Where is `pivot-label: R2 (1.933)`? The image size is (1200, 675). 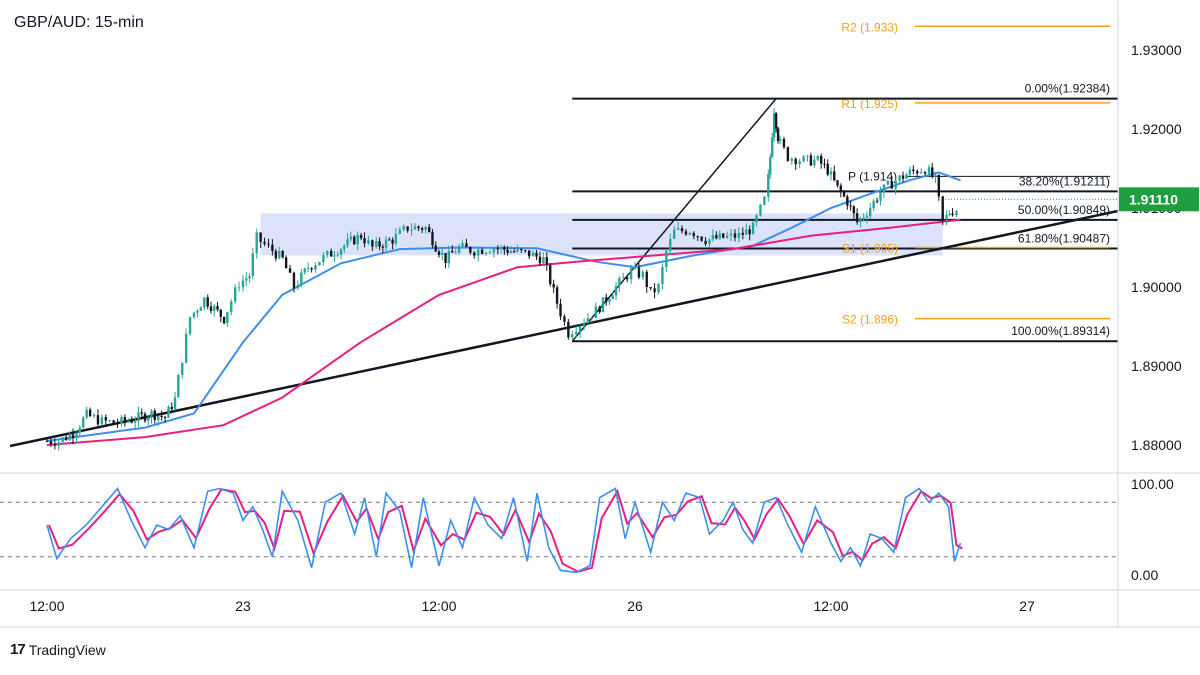
pivot-label: R2 (1.933) is located at coordinates (869, 27).